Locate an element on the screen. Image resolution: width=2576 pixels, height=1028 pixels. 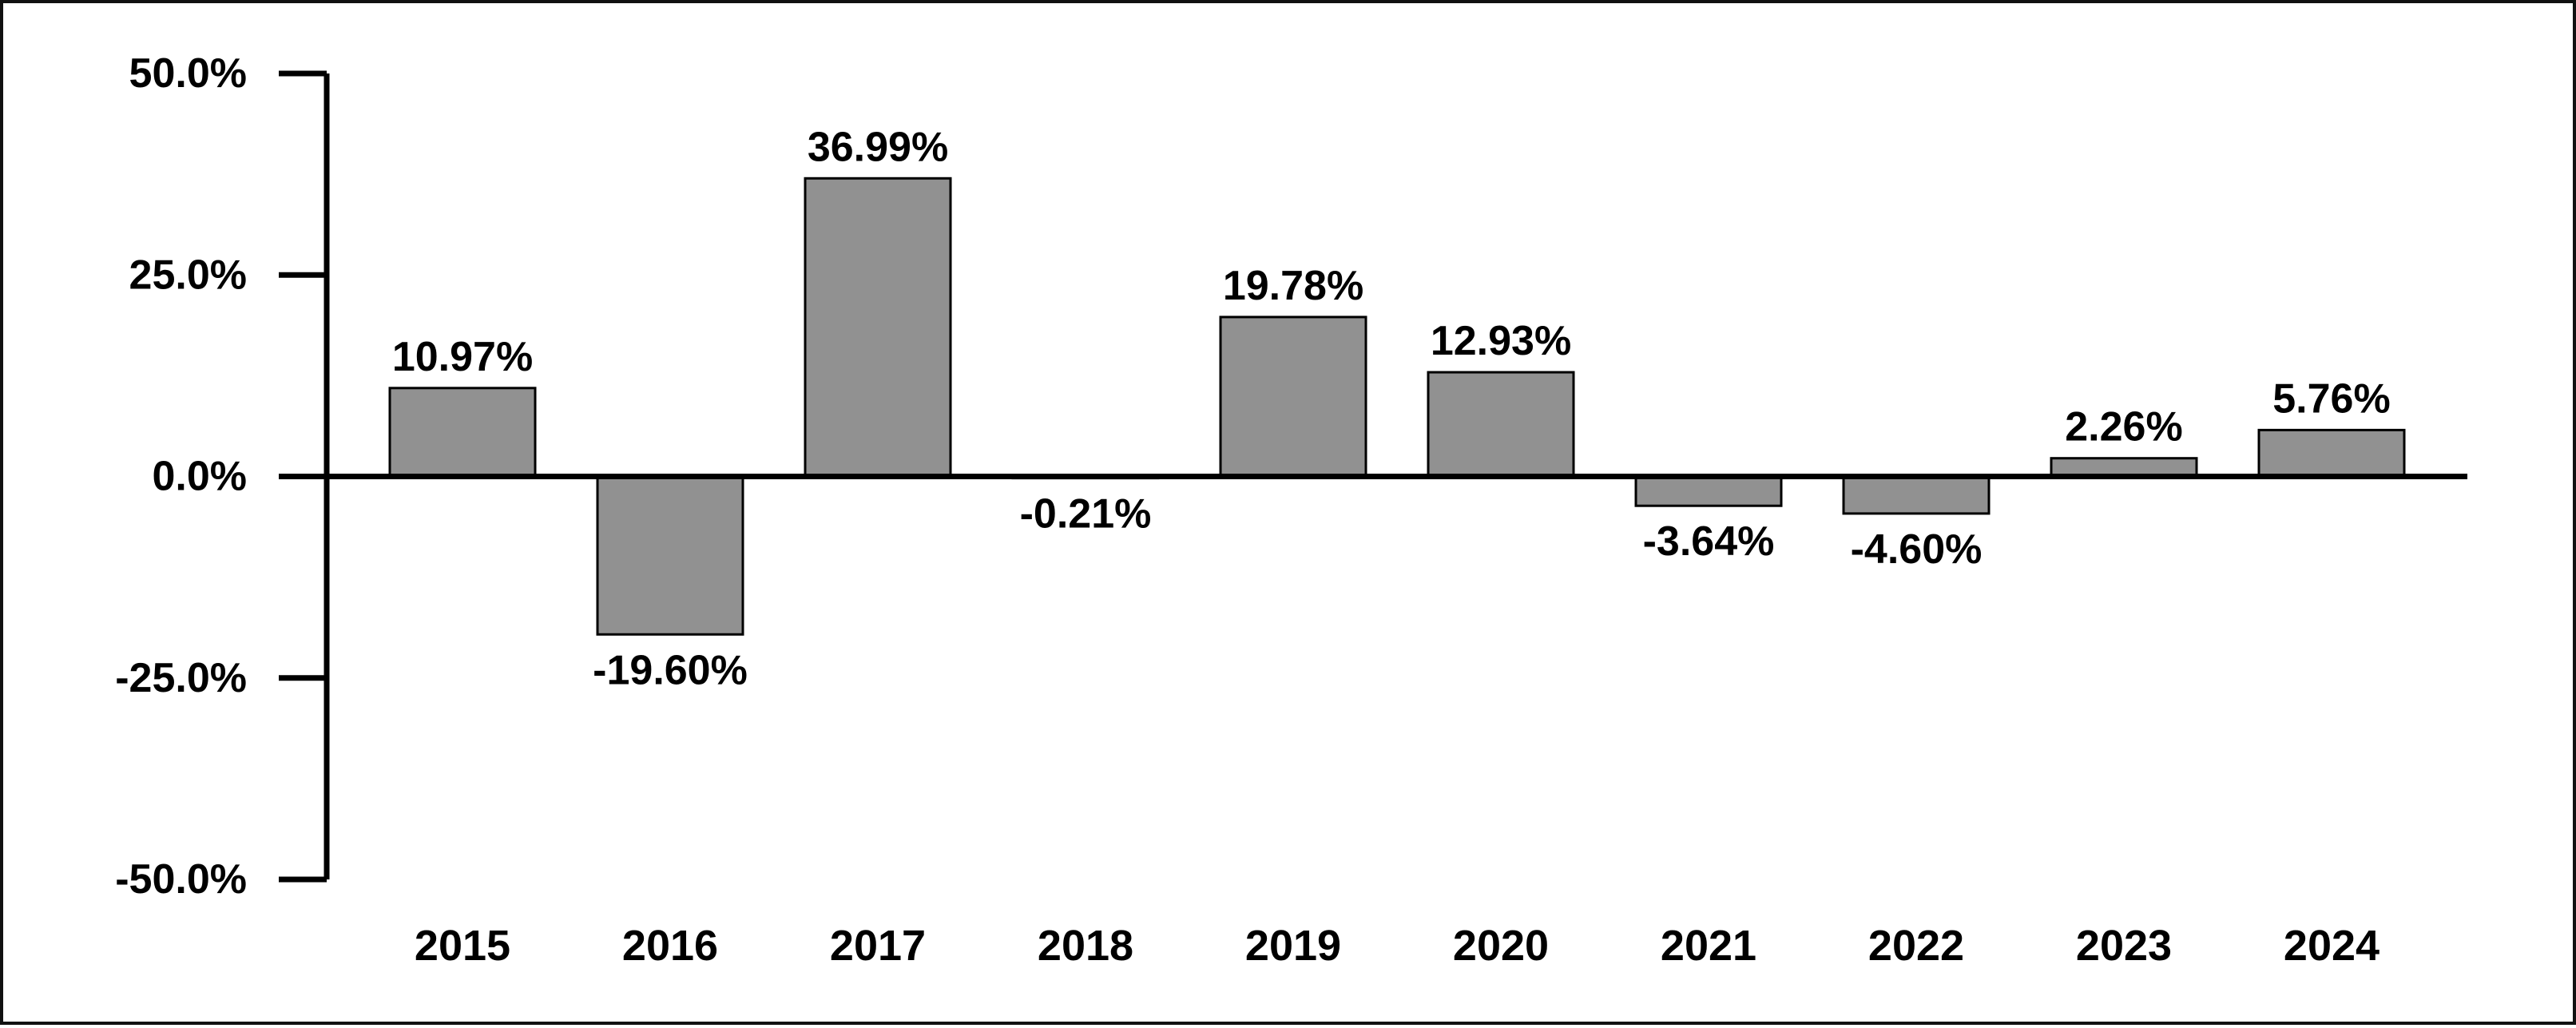
y-tick-label: -50.0% is located at coordinates (181, 879).